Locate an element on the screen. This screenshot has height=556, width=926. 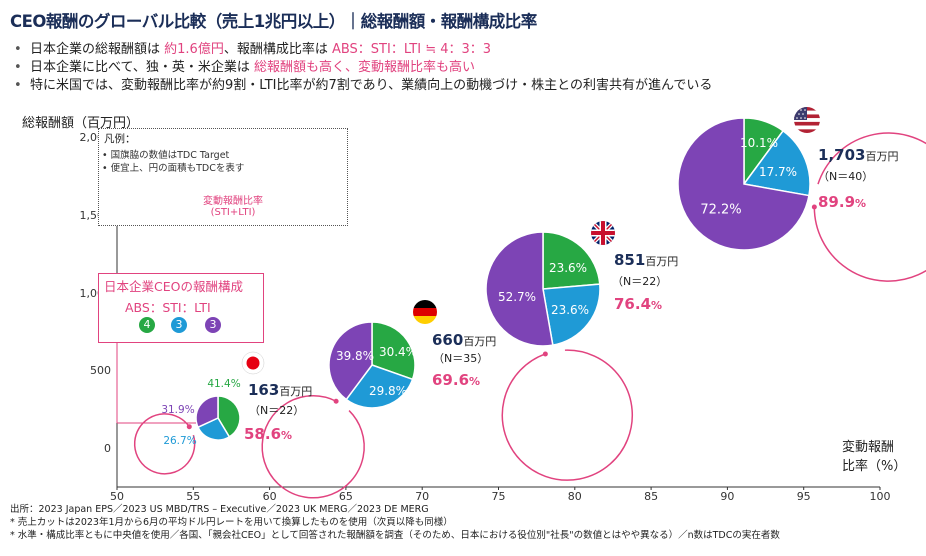
japan-arc is located at coordinates (164, 444).